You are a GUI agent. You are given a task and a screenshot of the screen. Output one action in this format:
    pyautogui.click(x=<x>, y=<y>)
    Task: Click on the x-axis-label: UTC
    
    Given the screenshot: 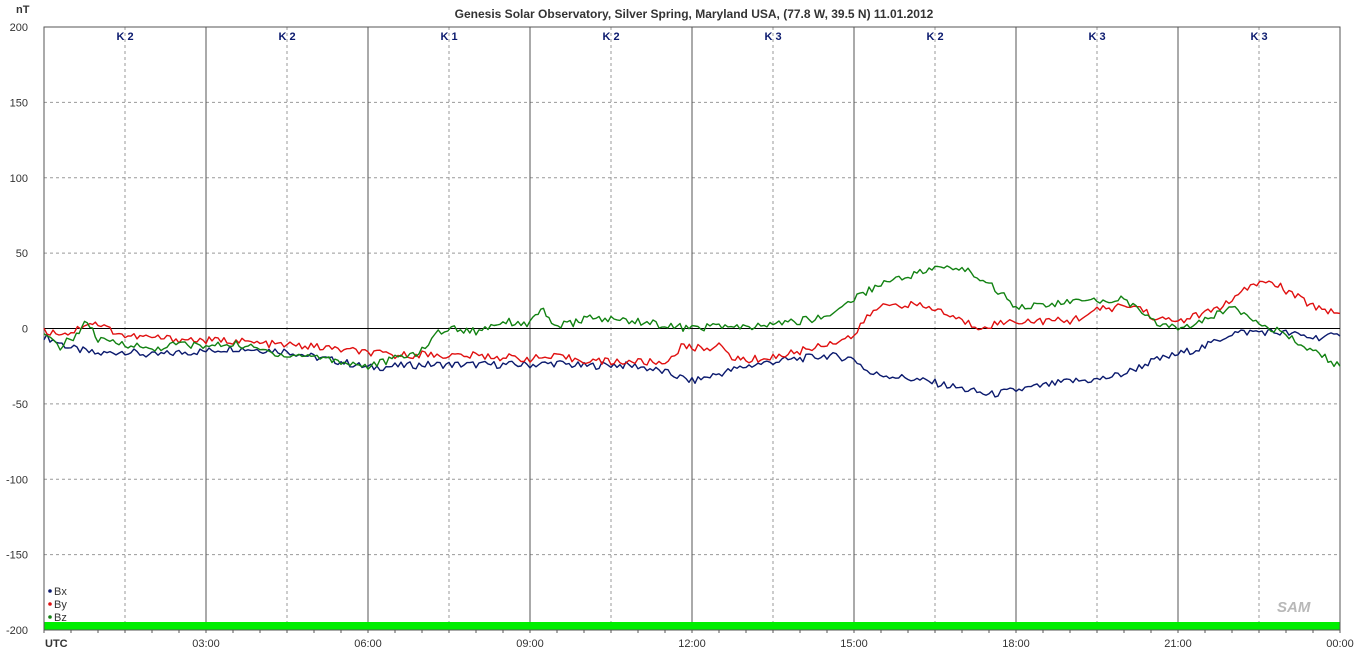 What is the action you would take?
    pyautogui.click(x=56, y=644)
    